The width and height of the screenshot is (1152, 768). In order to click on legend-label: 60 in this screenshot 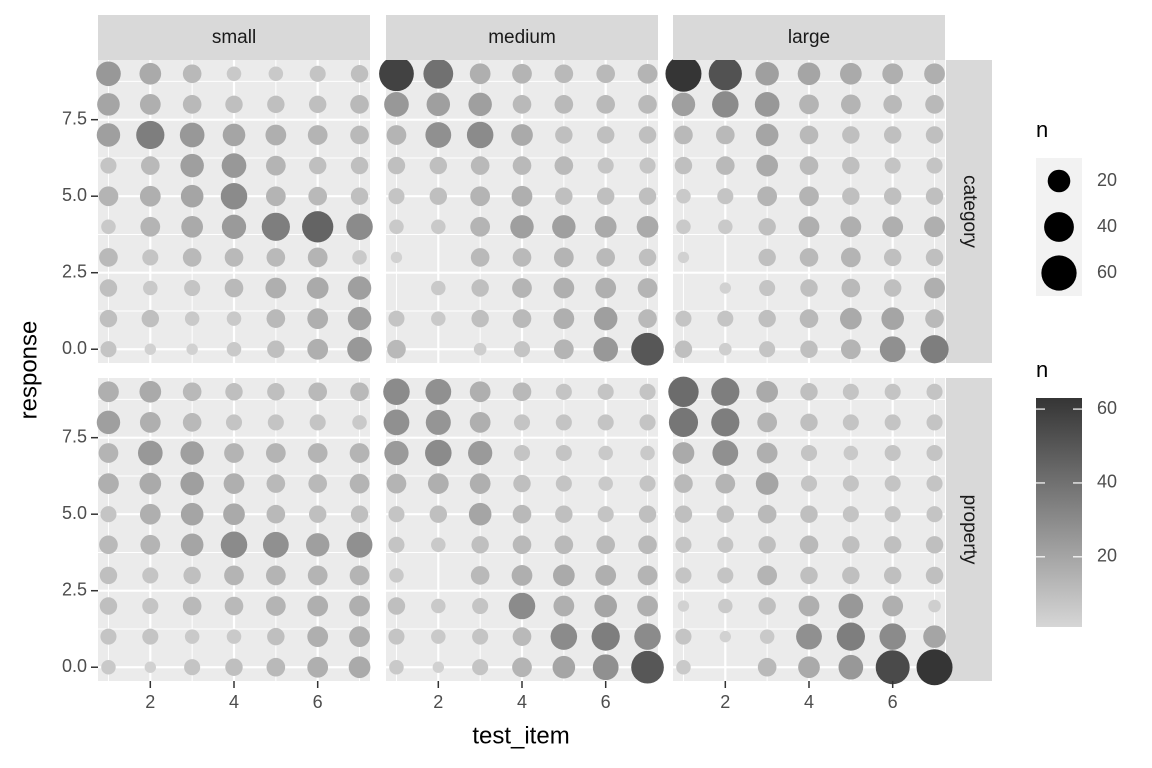, I will do `click(1107, 408)`.